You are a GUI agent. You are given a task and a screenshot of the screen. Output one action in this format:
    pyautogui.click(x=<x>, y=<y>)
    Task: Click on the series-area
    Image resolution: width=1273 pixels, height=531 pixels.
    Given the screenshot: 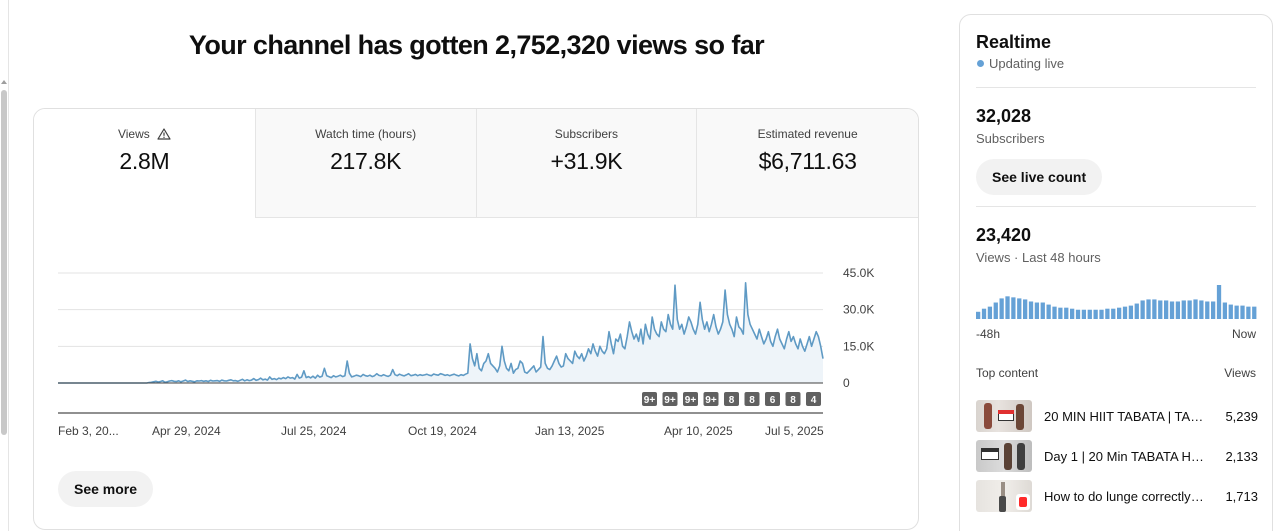 What is the action you would take?
    pyautogui.click(x=440, y=332)
    